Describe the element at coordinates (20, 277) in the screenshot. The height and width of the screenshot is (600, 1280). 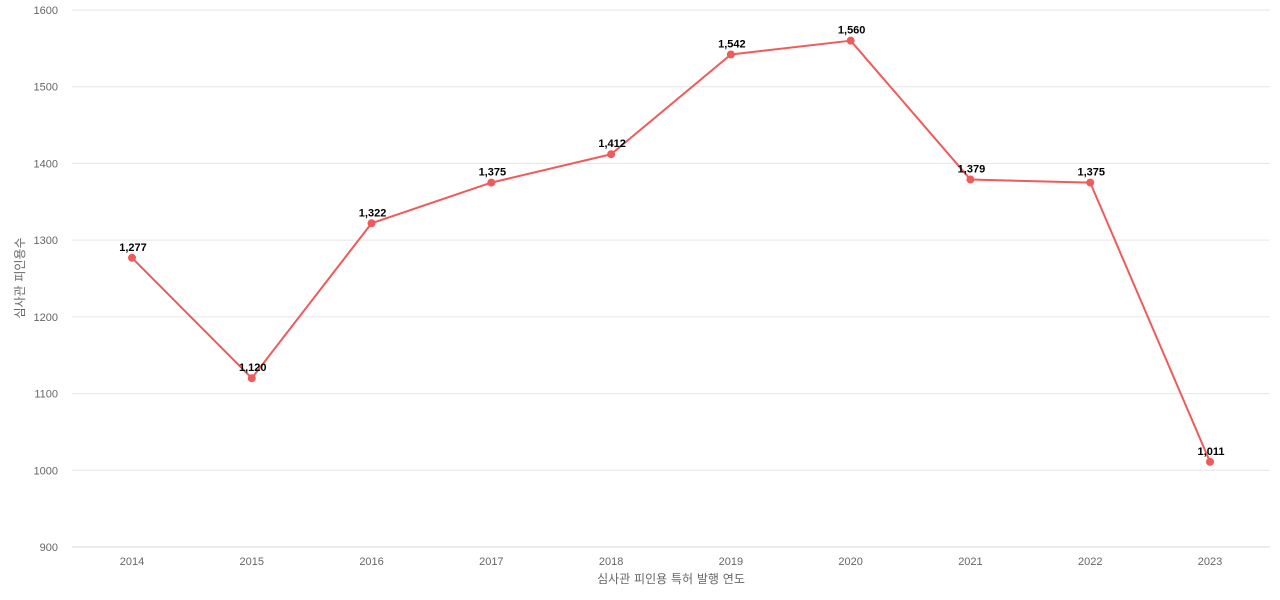
I see `y-axis-title: 심사관 피인용수` at that location.